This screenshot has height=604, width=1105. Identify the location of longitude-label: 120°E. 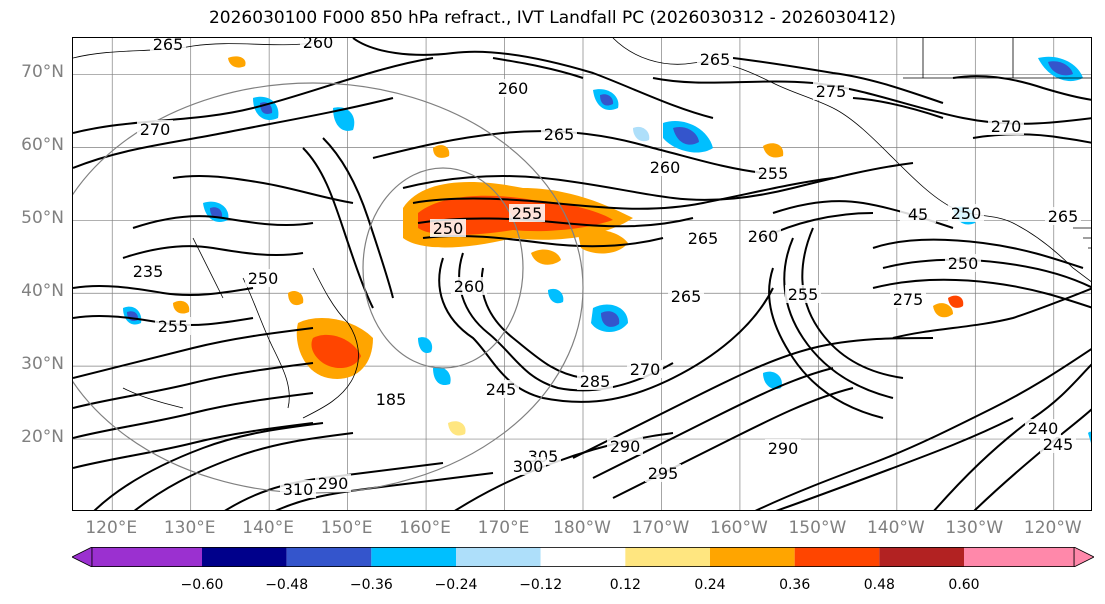
(111, 528).